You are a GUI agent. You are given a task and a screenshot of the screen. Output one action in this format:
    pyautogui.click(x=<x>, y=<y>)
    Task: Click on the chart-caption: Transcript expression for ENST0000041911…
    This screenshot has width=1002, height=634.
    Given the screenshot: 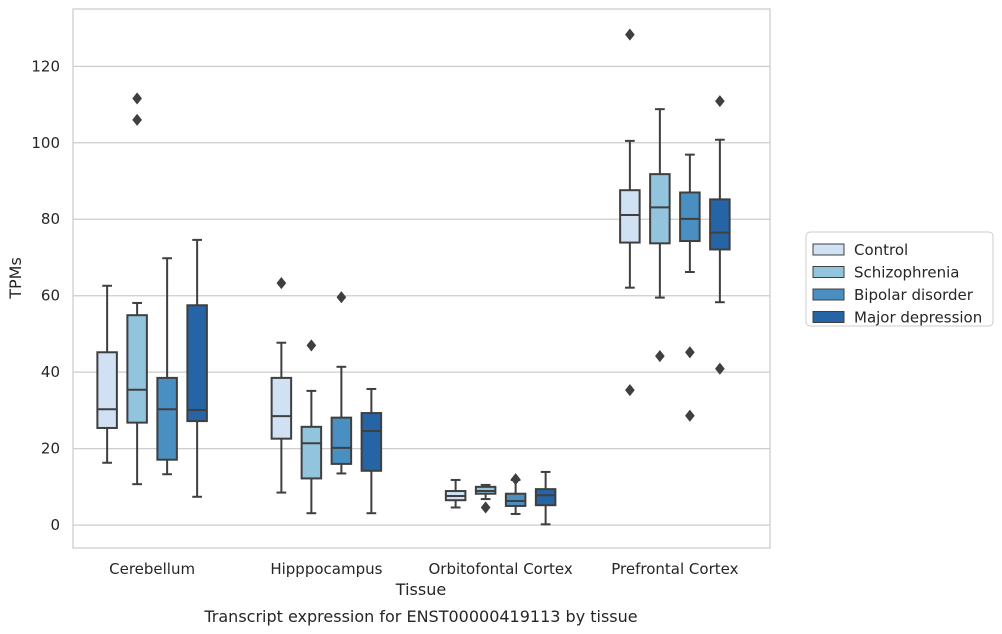 What is the action you would take?
    pyautogui.click(x=420, y=616)
    